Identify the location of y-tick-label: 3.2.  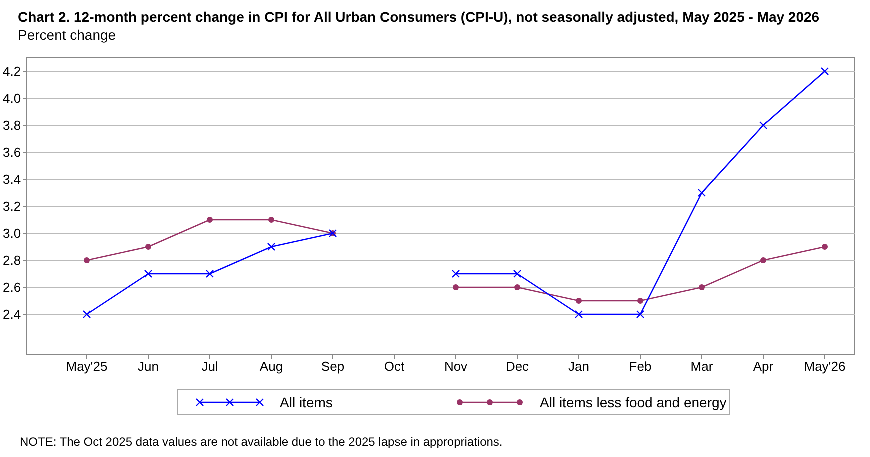
(12, 206).